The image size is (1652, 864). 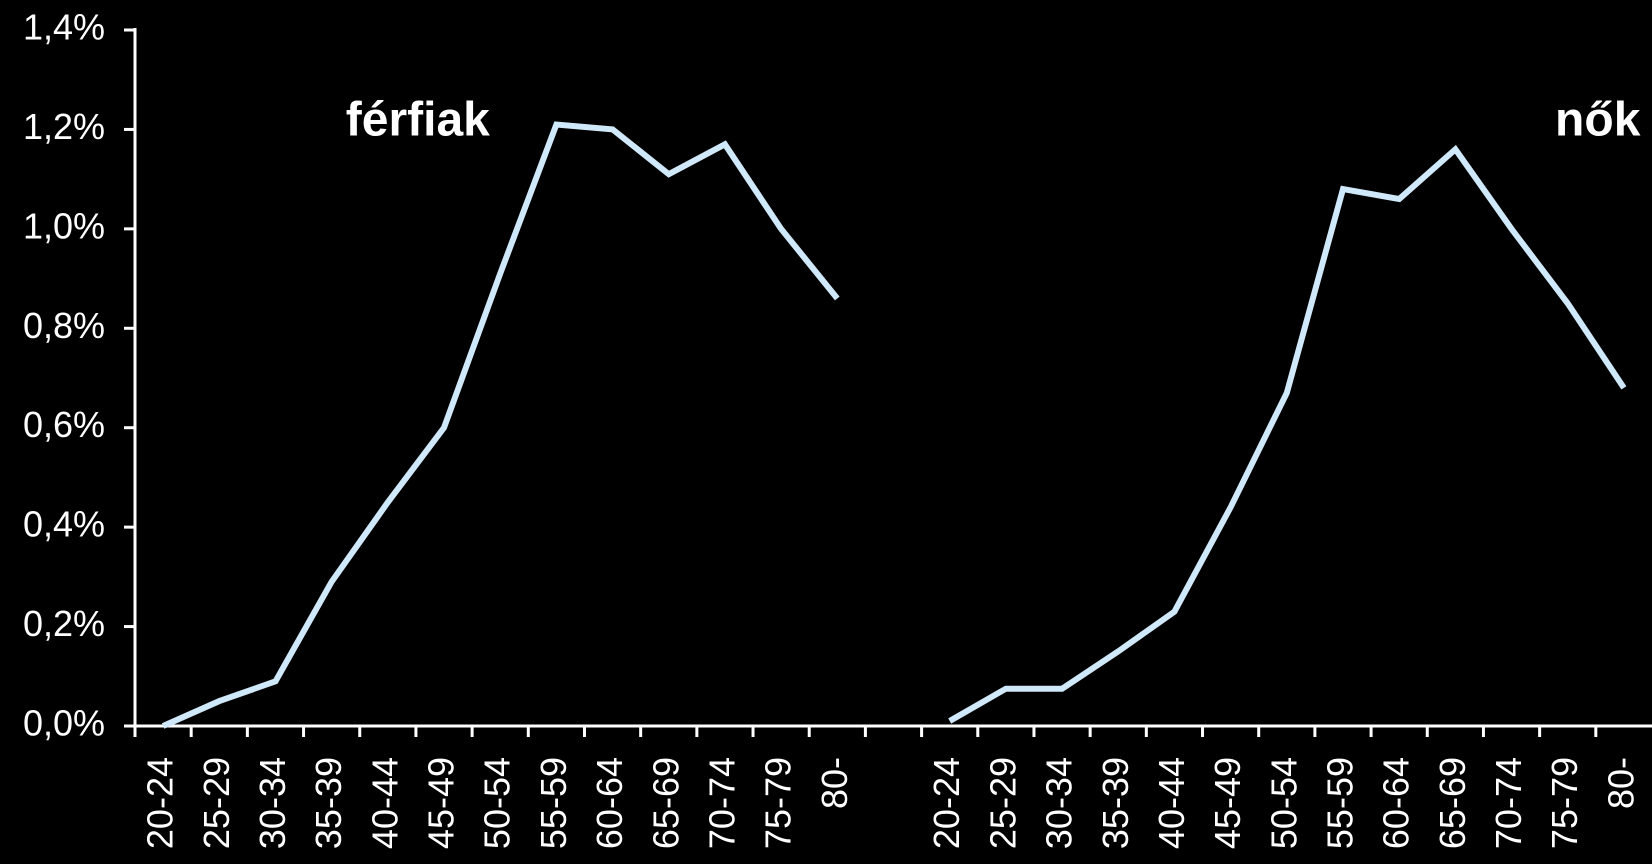 What do you see at coordinates (418, 120) in the screenshot?
I see `annotation: férfiak` at bounding box center [418, 120].